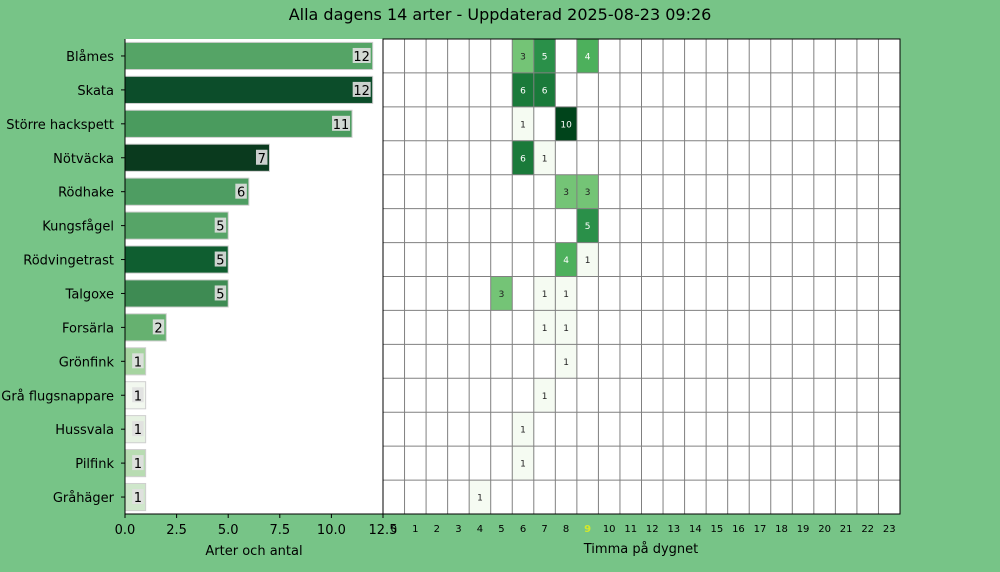  Describe the element at coordinates (781, 529) in the screenshot. I see `heatmap-x-tick-label: 18` at that location.